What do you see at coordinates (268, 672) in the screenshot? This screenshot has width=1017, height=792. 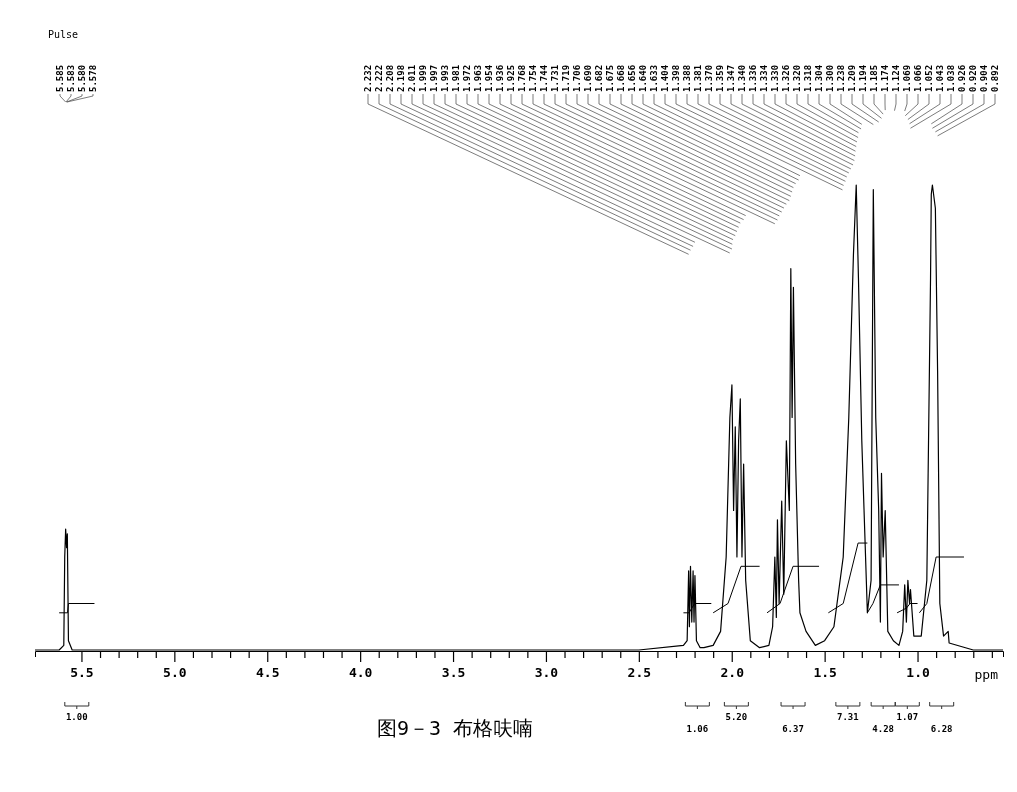 I see `x-tick-label: 4.5` at bounding box center [268, 672].